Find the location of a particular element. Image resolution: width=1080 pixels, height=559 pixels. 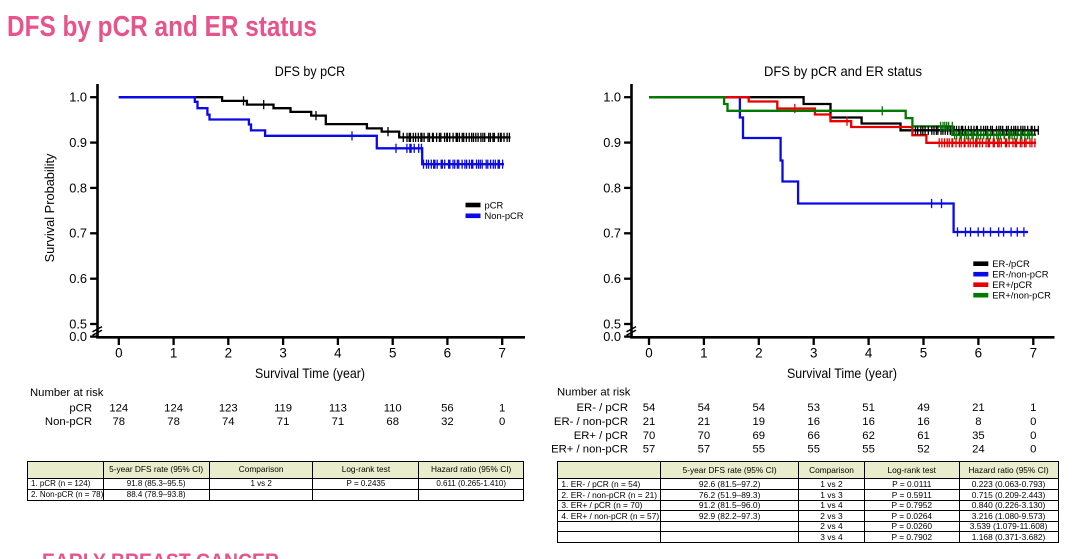

svg-text: 49 is located at coordinates (923, 408).